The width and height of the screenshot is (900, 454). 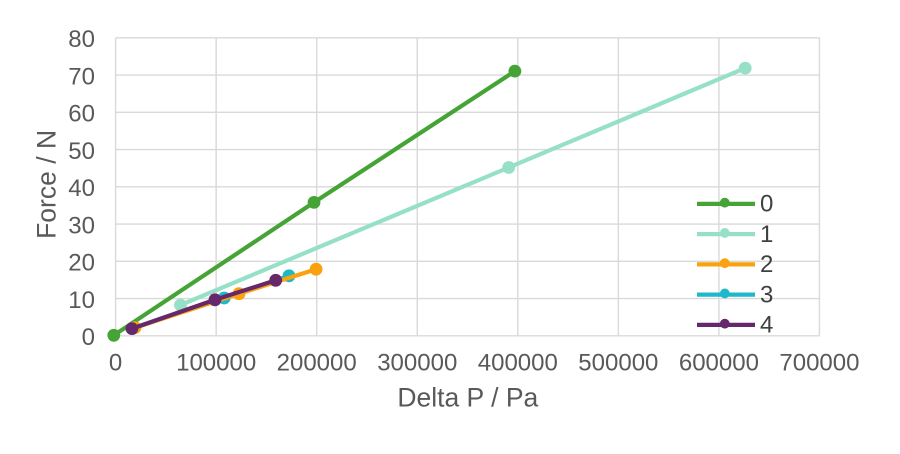 I want to click on svg-text: 600000, so click(x=719, y=363).